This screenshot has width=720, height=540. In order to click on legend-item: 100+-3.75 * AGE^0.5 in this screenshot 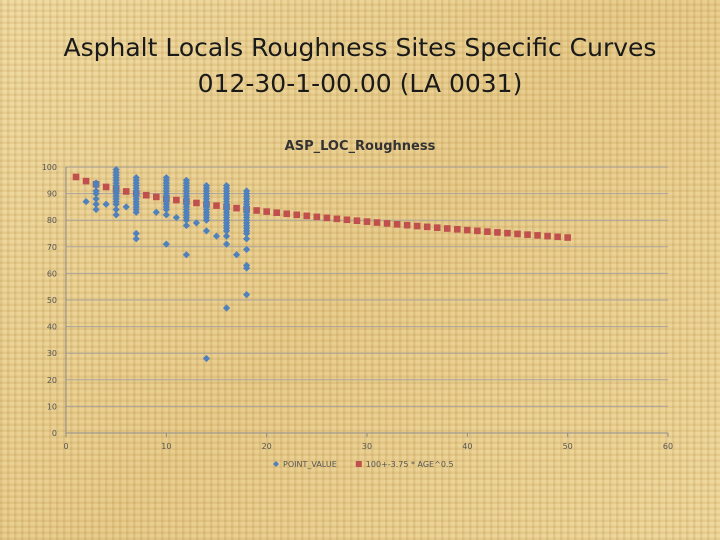, I will do `click(404, 464)`.